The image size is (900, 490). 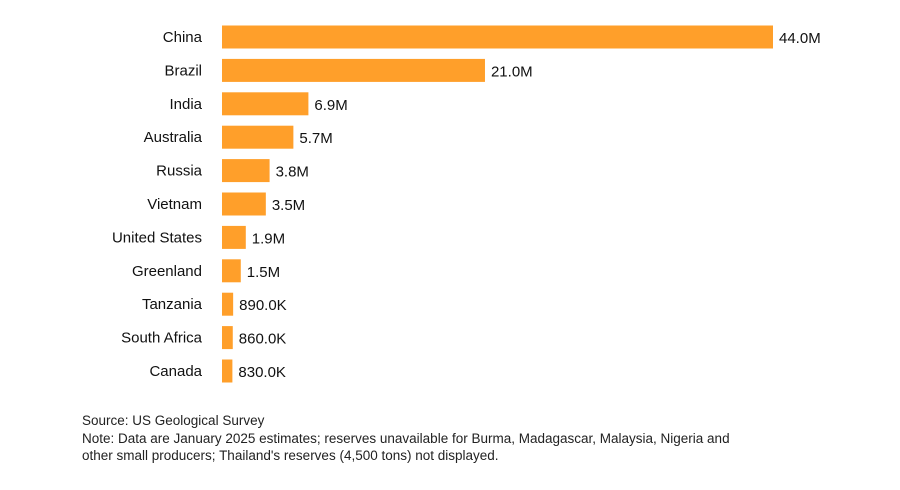 What do you see at coordinates (315, 138) in the screenshot?
I see `value-label: 5.7M` at bounding box center [315, 138].